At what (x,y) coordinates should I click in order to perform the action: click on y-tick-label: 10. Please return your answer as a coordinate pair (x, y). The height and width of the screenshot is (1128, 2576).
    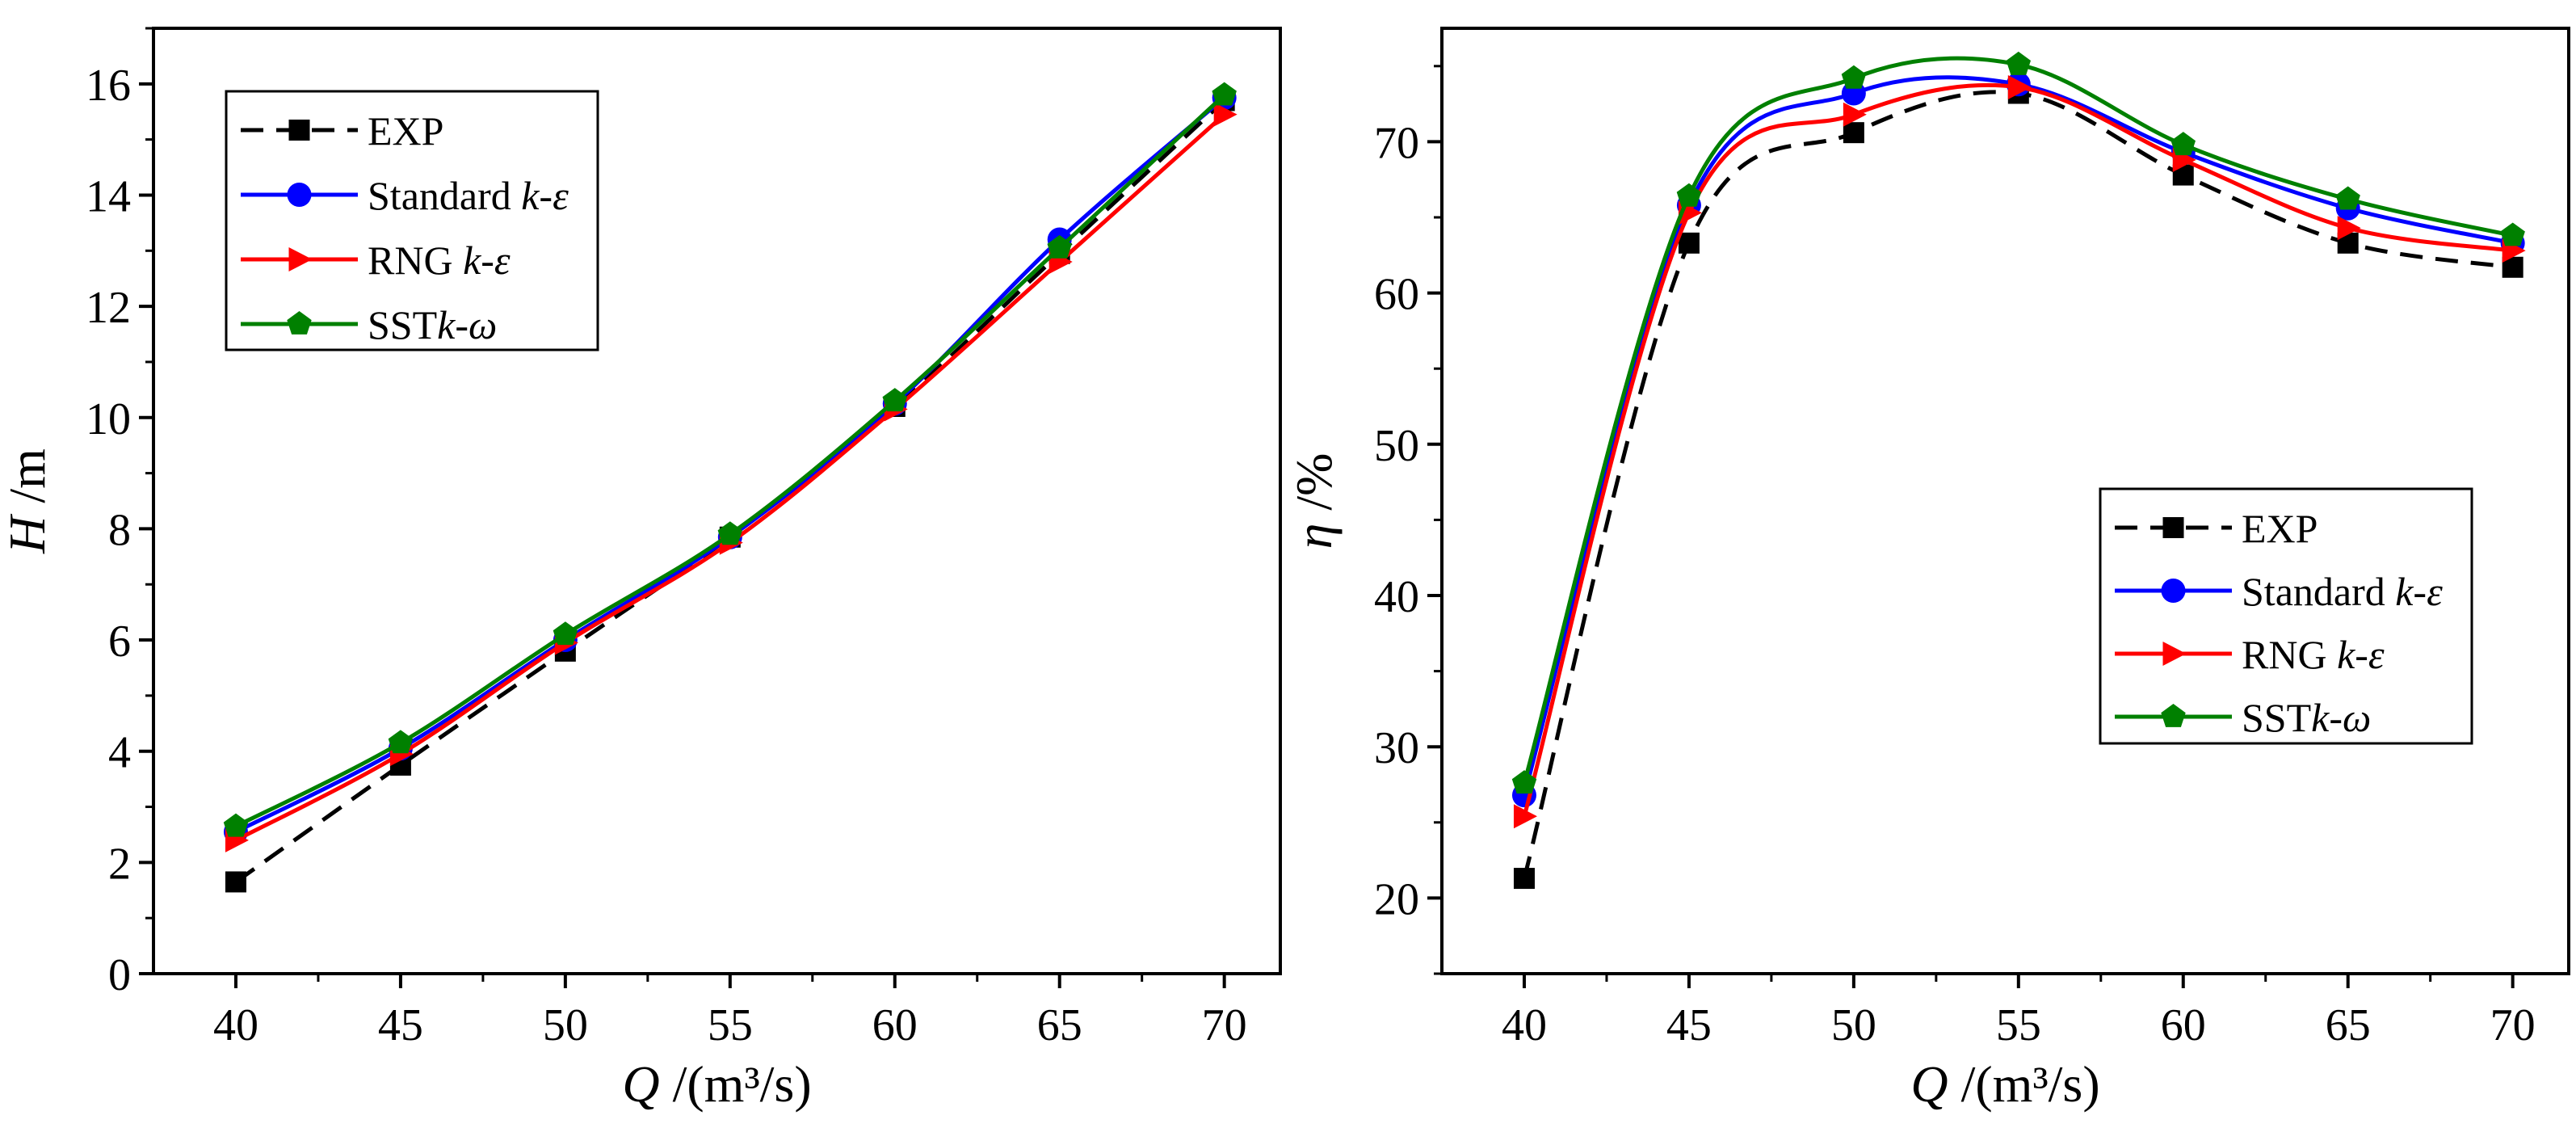
    Looking at the image, I should click on (108, 419).